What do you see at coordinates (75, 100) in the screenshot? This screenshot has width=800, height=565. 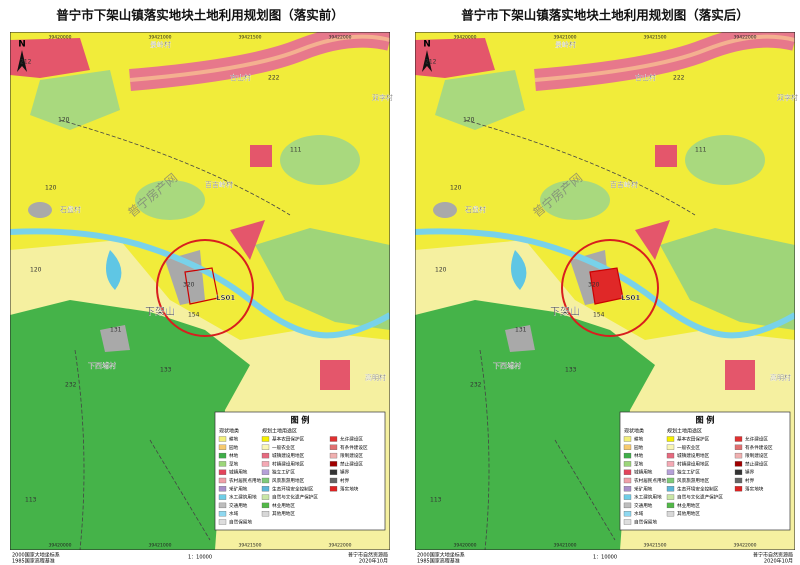 I see `forest-n1` at bounding box center [75, 100].